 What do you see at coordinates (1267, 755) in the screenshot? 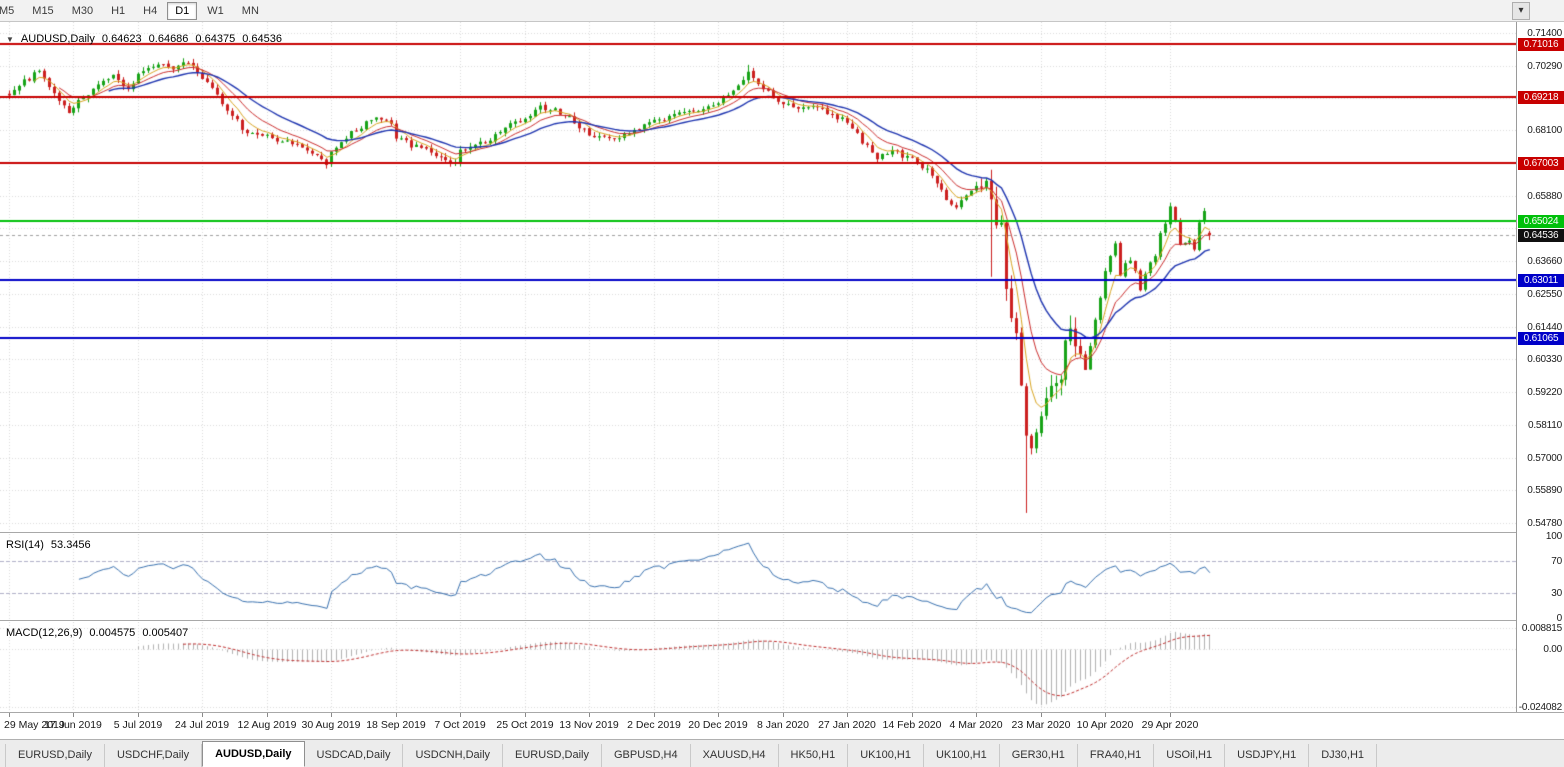
I see `chart-tab-usdjpy-h1: USDJPY,H1` at bounding box center [1267, 755].